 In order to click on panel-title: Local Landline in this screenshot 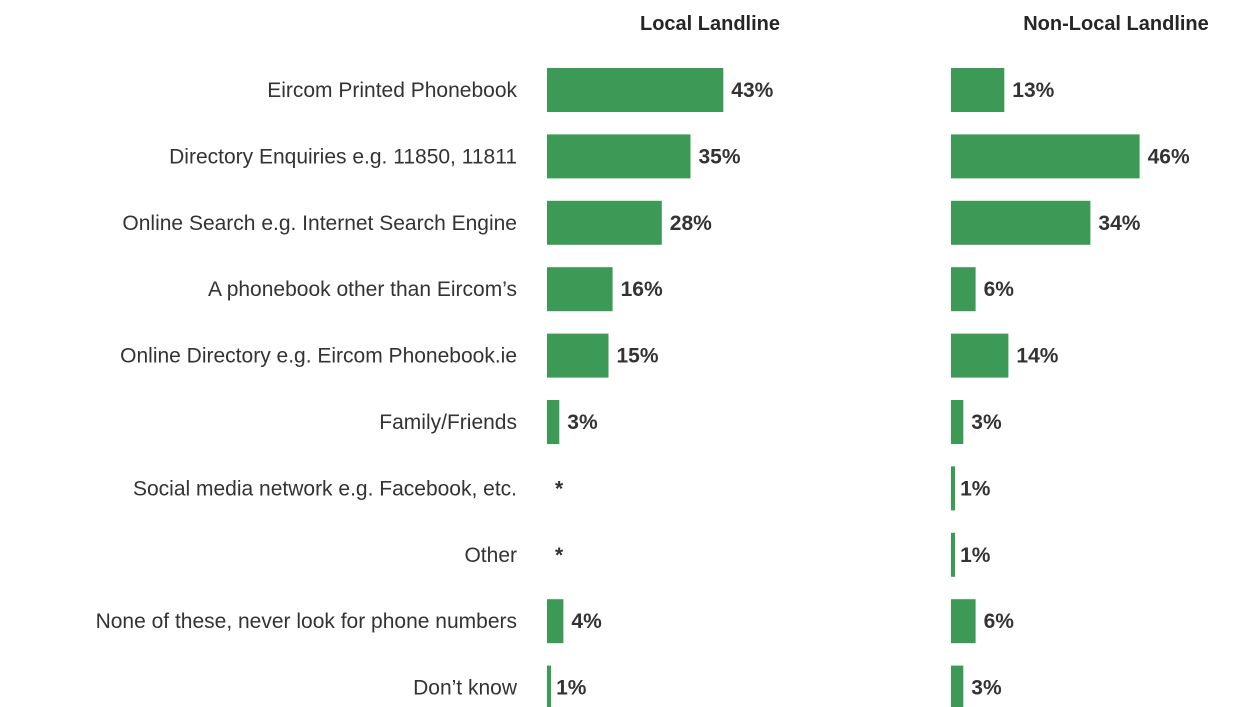, I will do `click(710, 24)`.